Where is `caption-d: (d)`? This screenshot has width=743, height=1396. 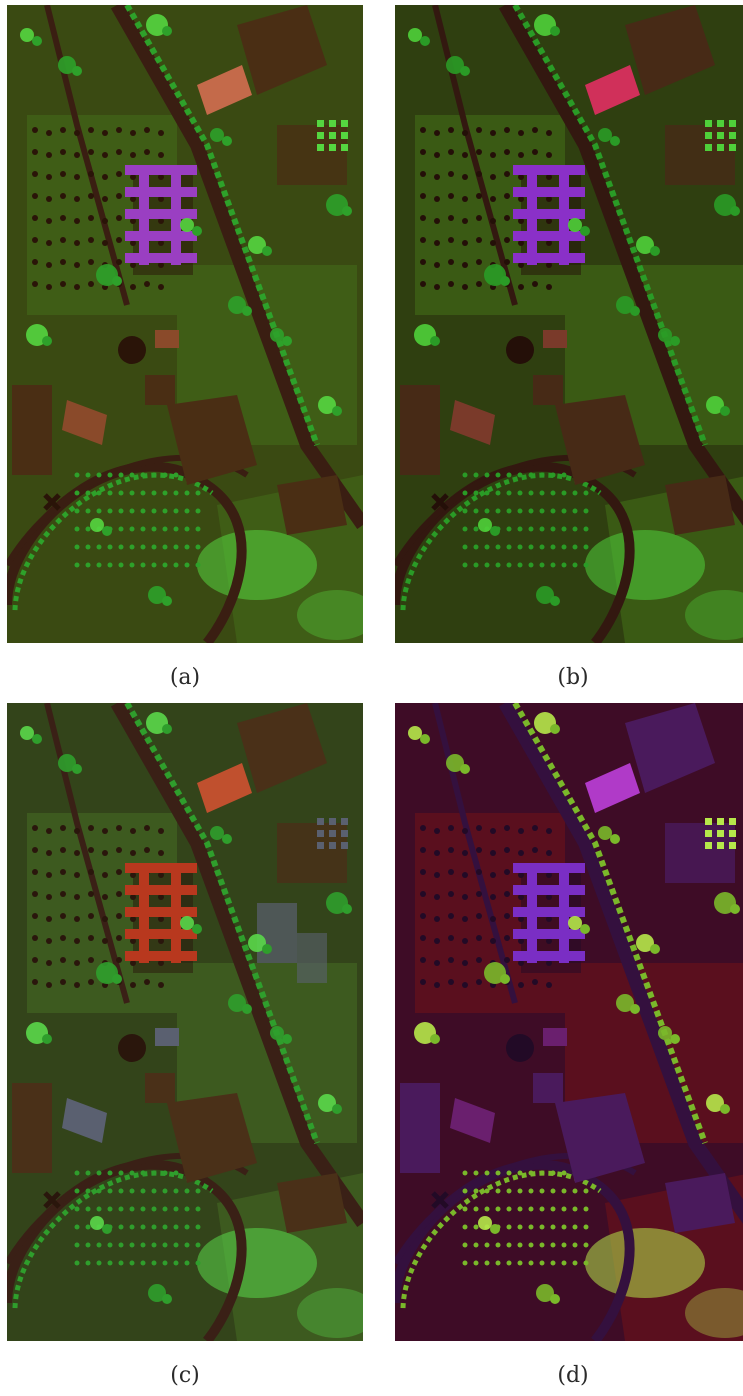 caption-d: (d) is located at coordinates (573, 1375).